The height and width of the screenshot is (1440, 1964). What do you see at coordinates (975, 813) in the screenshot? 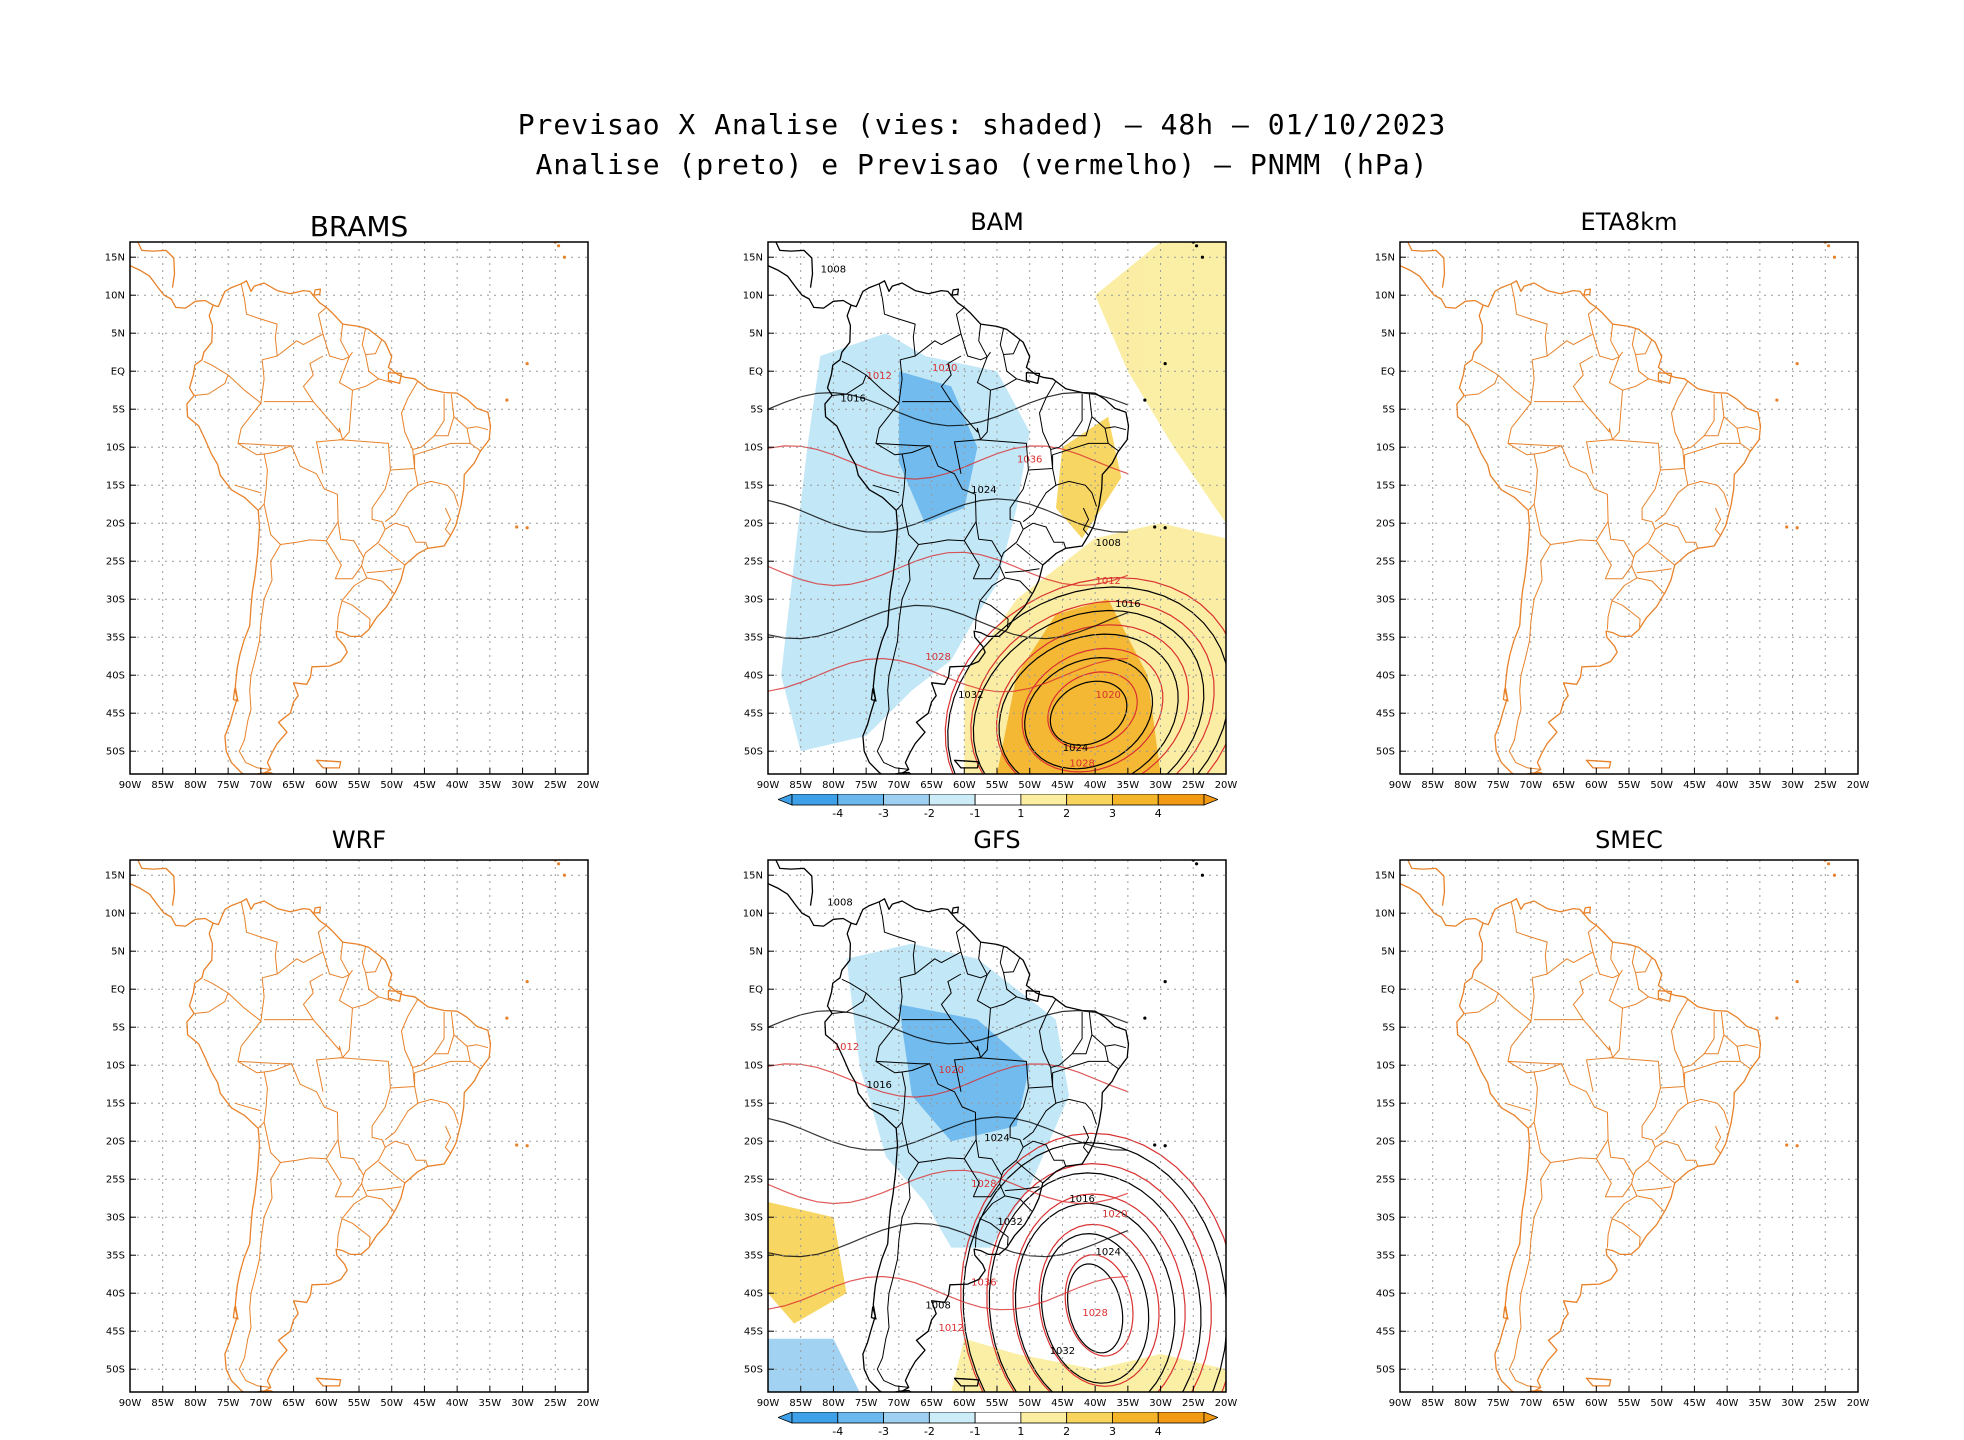
I see `colorbar-tick-label: -1` at bounding box center [975, 813].